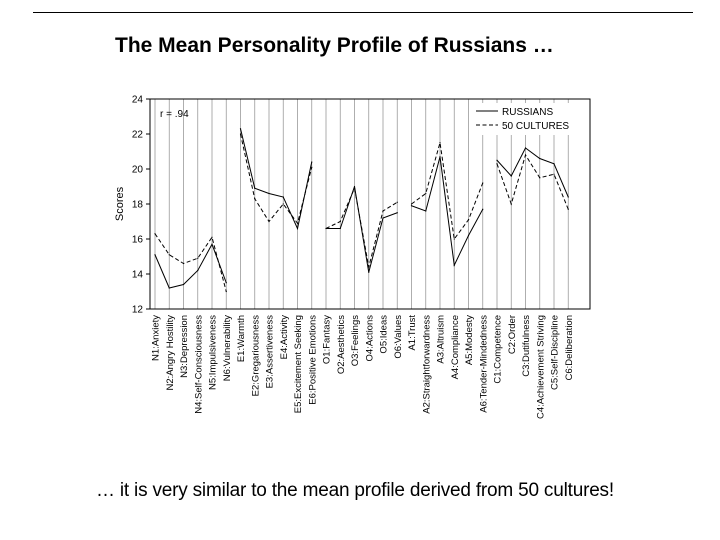  What do you see at coordinates (441, 339) in the screenshot?
I see `x-tick-label: A3:Altruism` at bounding box center [441, 339].